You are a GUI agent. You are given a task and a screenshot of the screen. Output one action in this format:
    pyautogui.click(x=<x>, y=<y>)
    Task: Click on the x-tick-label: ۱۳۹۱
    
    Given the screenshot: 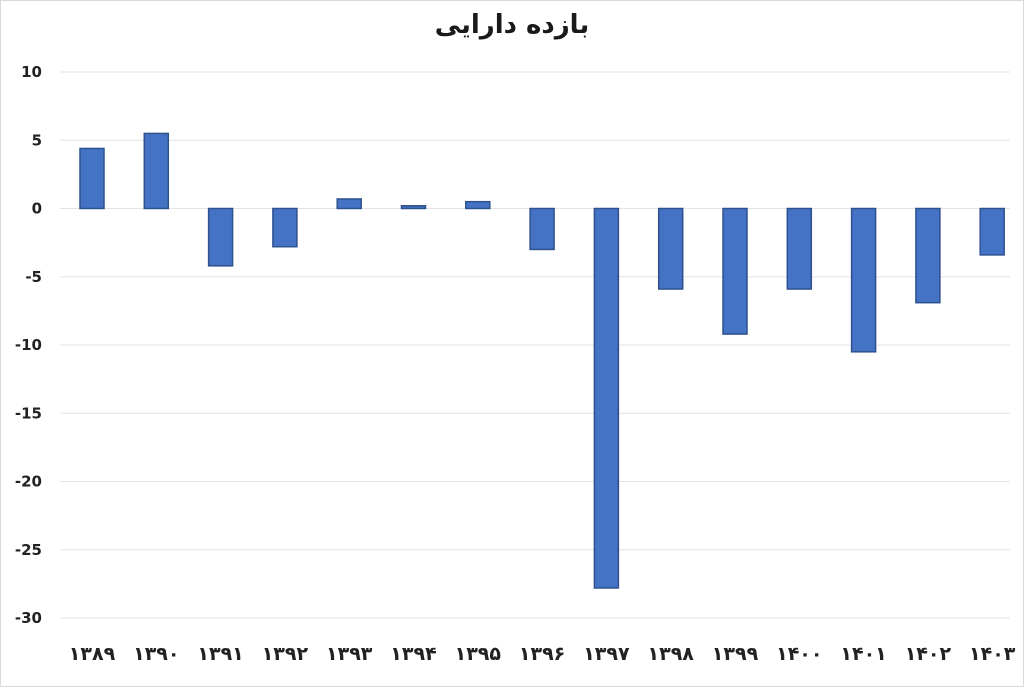 What is the action you would take?
    pyautogui.click(x=220, y=654)
    